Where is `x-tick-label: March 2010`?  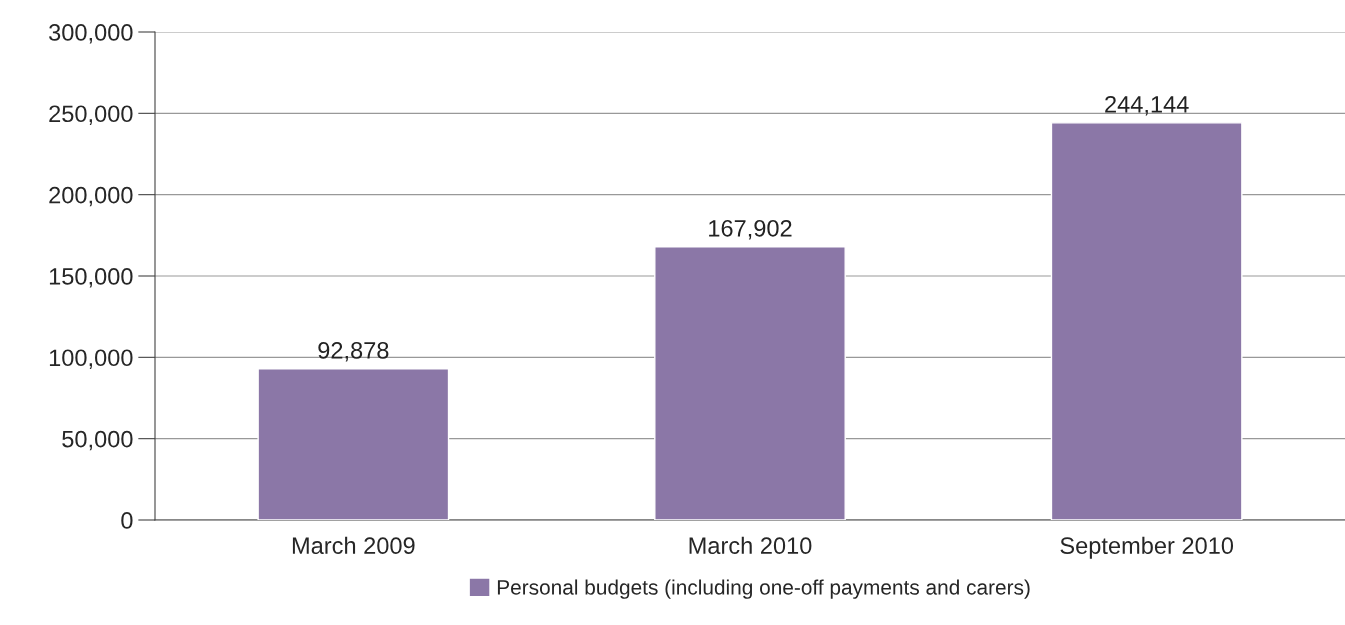 x-tick-label: March 2010 is located at coordinates (750, 545).